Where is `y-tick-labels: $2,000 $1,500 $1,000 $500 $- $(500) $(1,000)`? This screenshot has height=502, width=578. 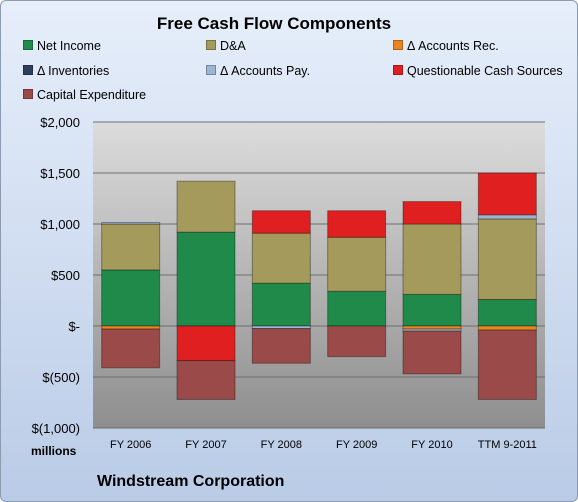 y-tick-labels: $2,000 $1,500 $1,000 $500 $- $(500) $(1,000) is located at coordinates (56, 275).